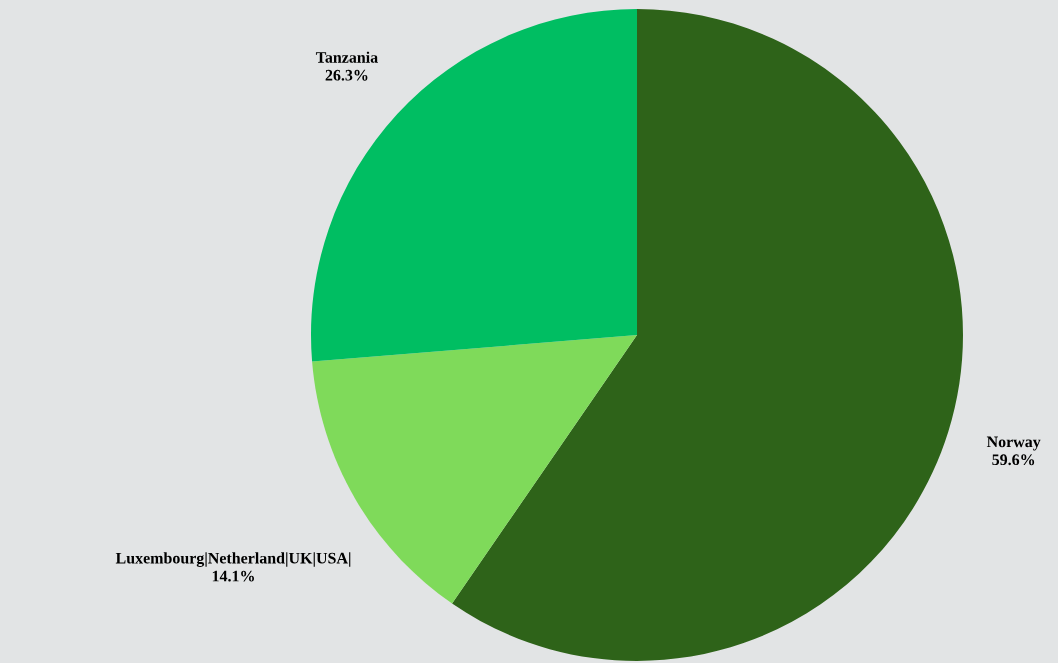 This screenshot has height=663, width=1058. What do you see at coordinates (1013, 443) in the screenshot?
I see `slice-label: Norway` at bounding box center [1013, 443].